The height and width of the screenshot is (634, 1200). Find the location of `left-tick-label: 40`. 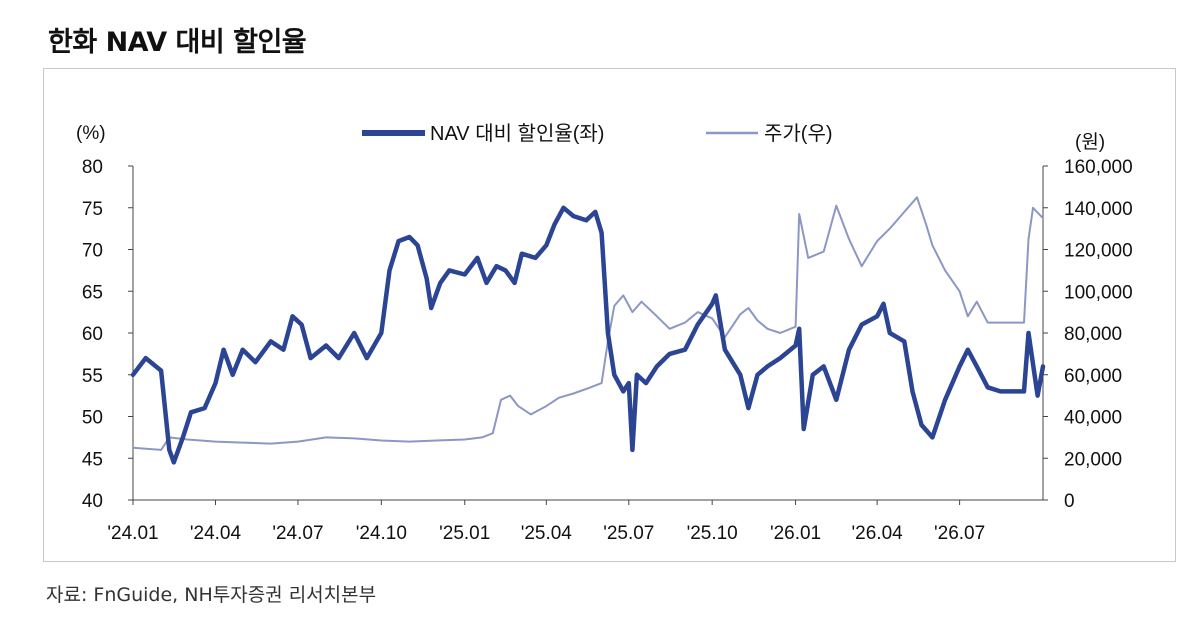

left-tick-label: 40 is located at coordinates (92, 501).